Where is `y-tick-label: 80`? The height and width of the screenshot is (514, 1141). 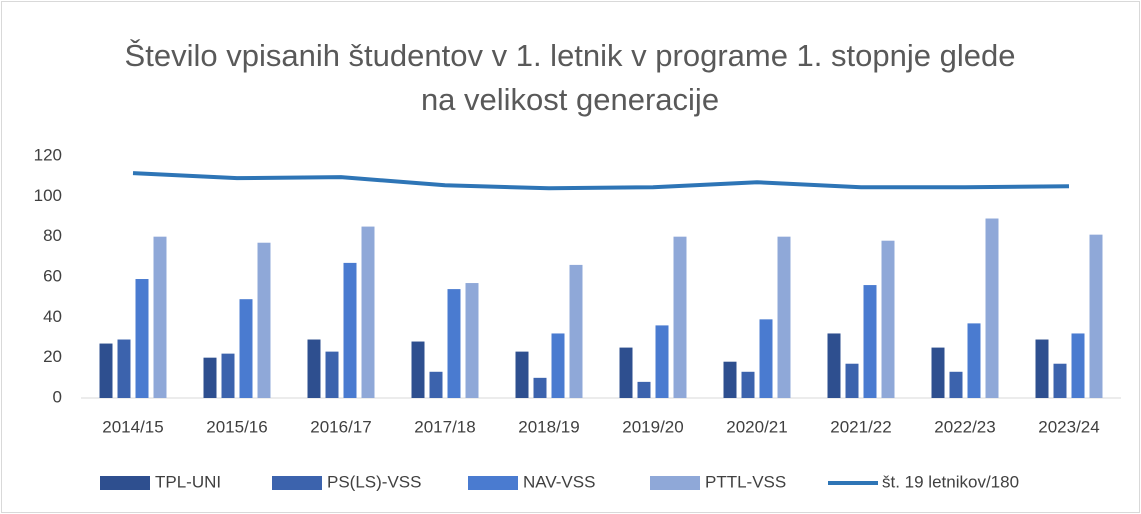 y-tick-label: 80 is located at coordinates (52, 235).